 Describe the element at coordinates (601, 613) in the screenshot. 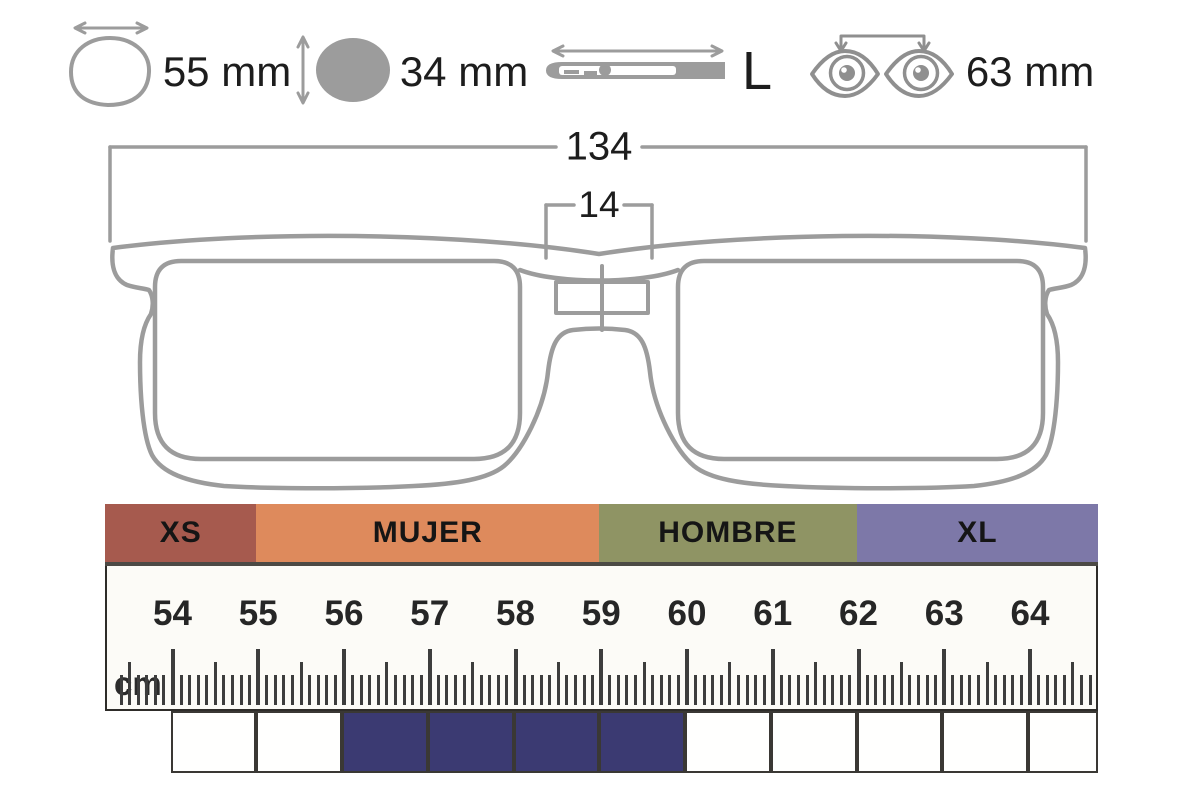

I see `ruler-number: 59` at that location.